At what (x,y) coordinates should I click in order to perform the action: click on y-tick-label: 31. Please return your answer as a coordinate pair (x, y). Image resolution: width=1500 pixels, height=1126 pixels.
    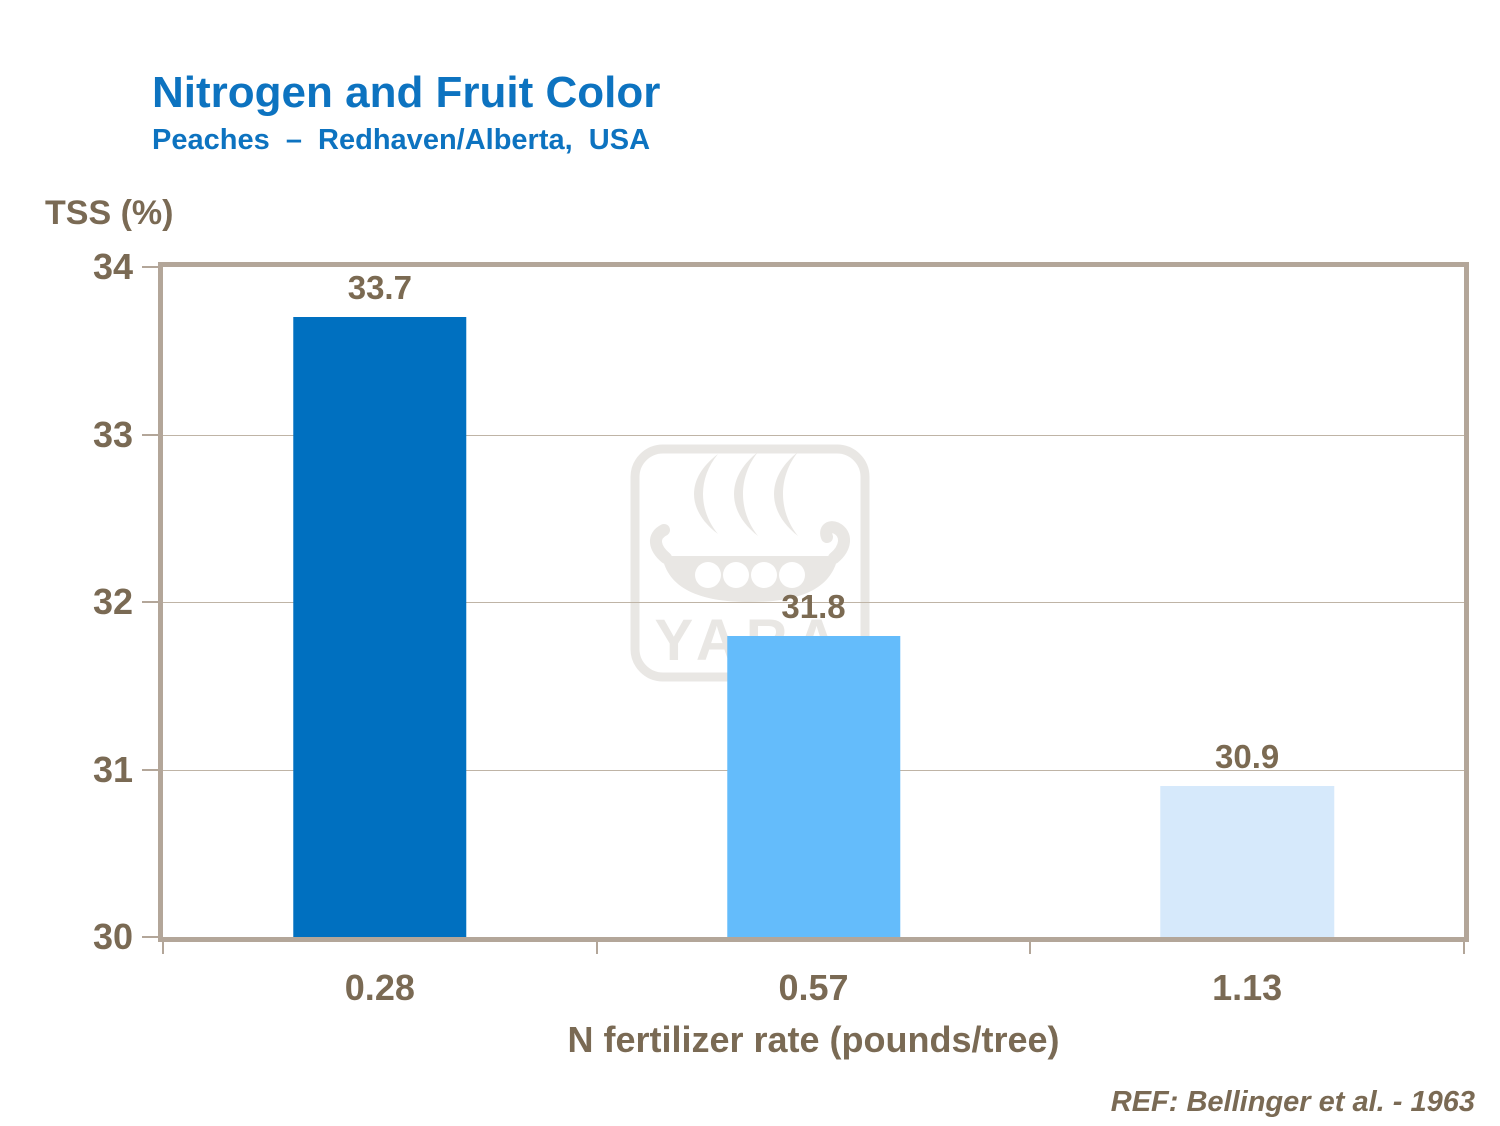
    Looking at the image, I should click on (112, 769).